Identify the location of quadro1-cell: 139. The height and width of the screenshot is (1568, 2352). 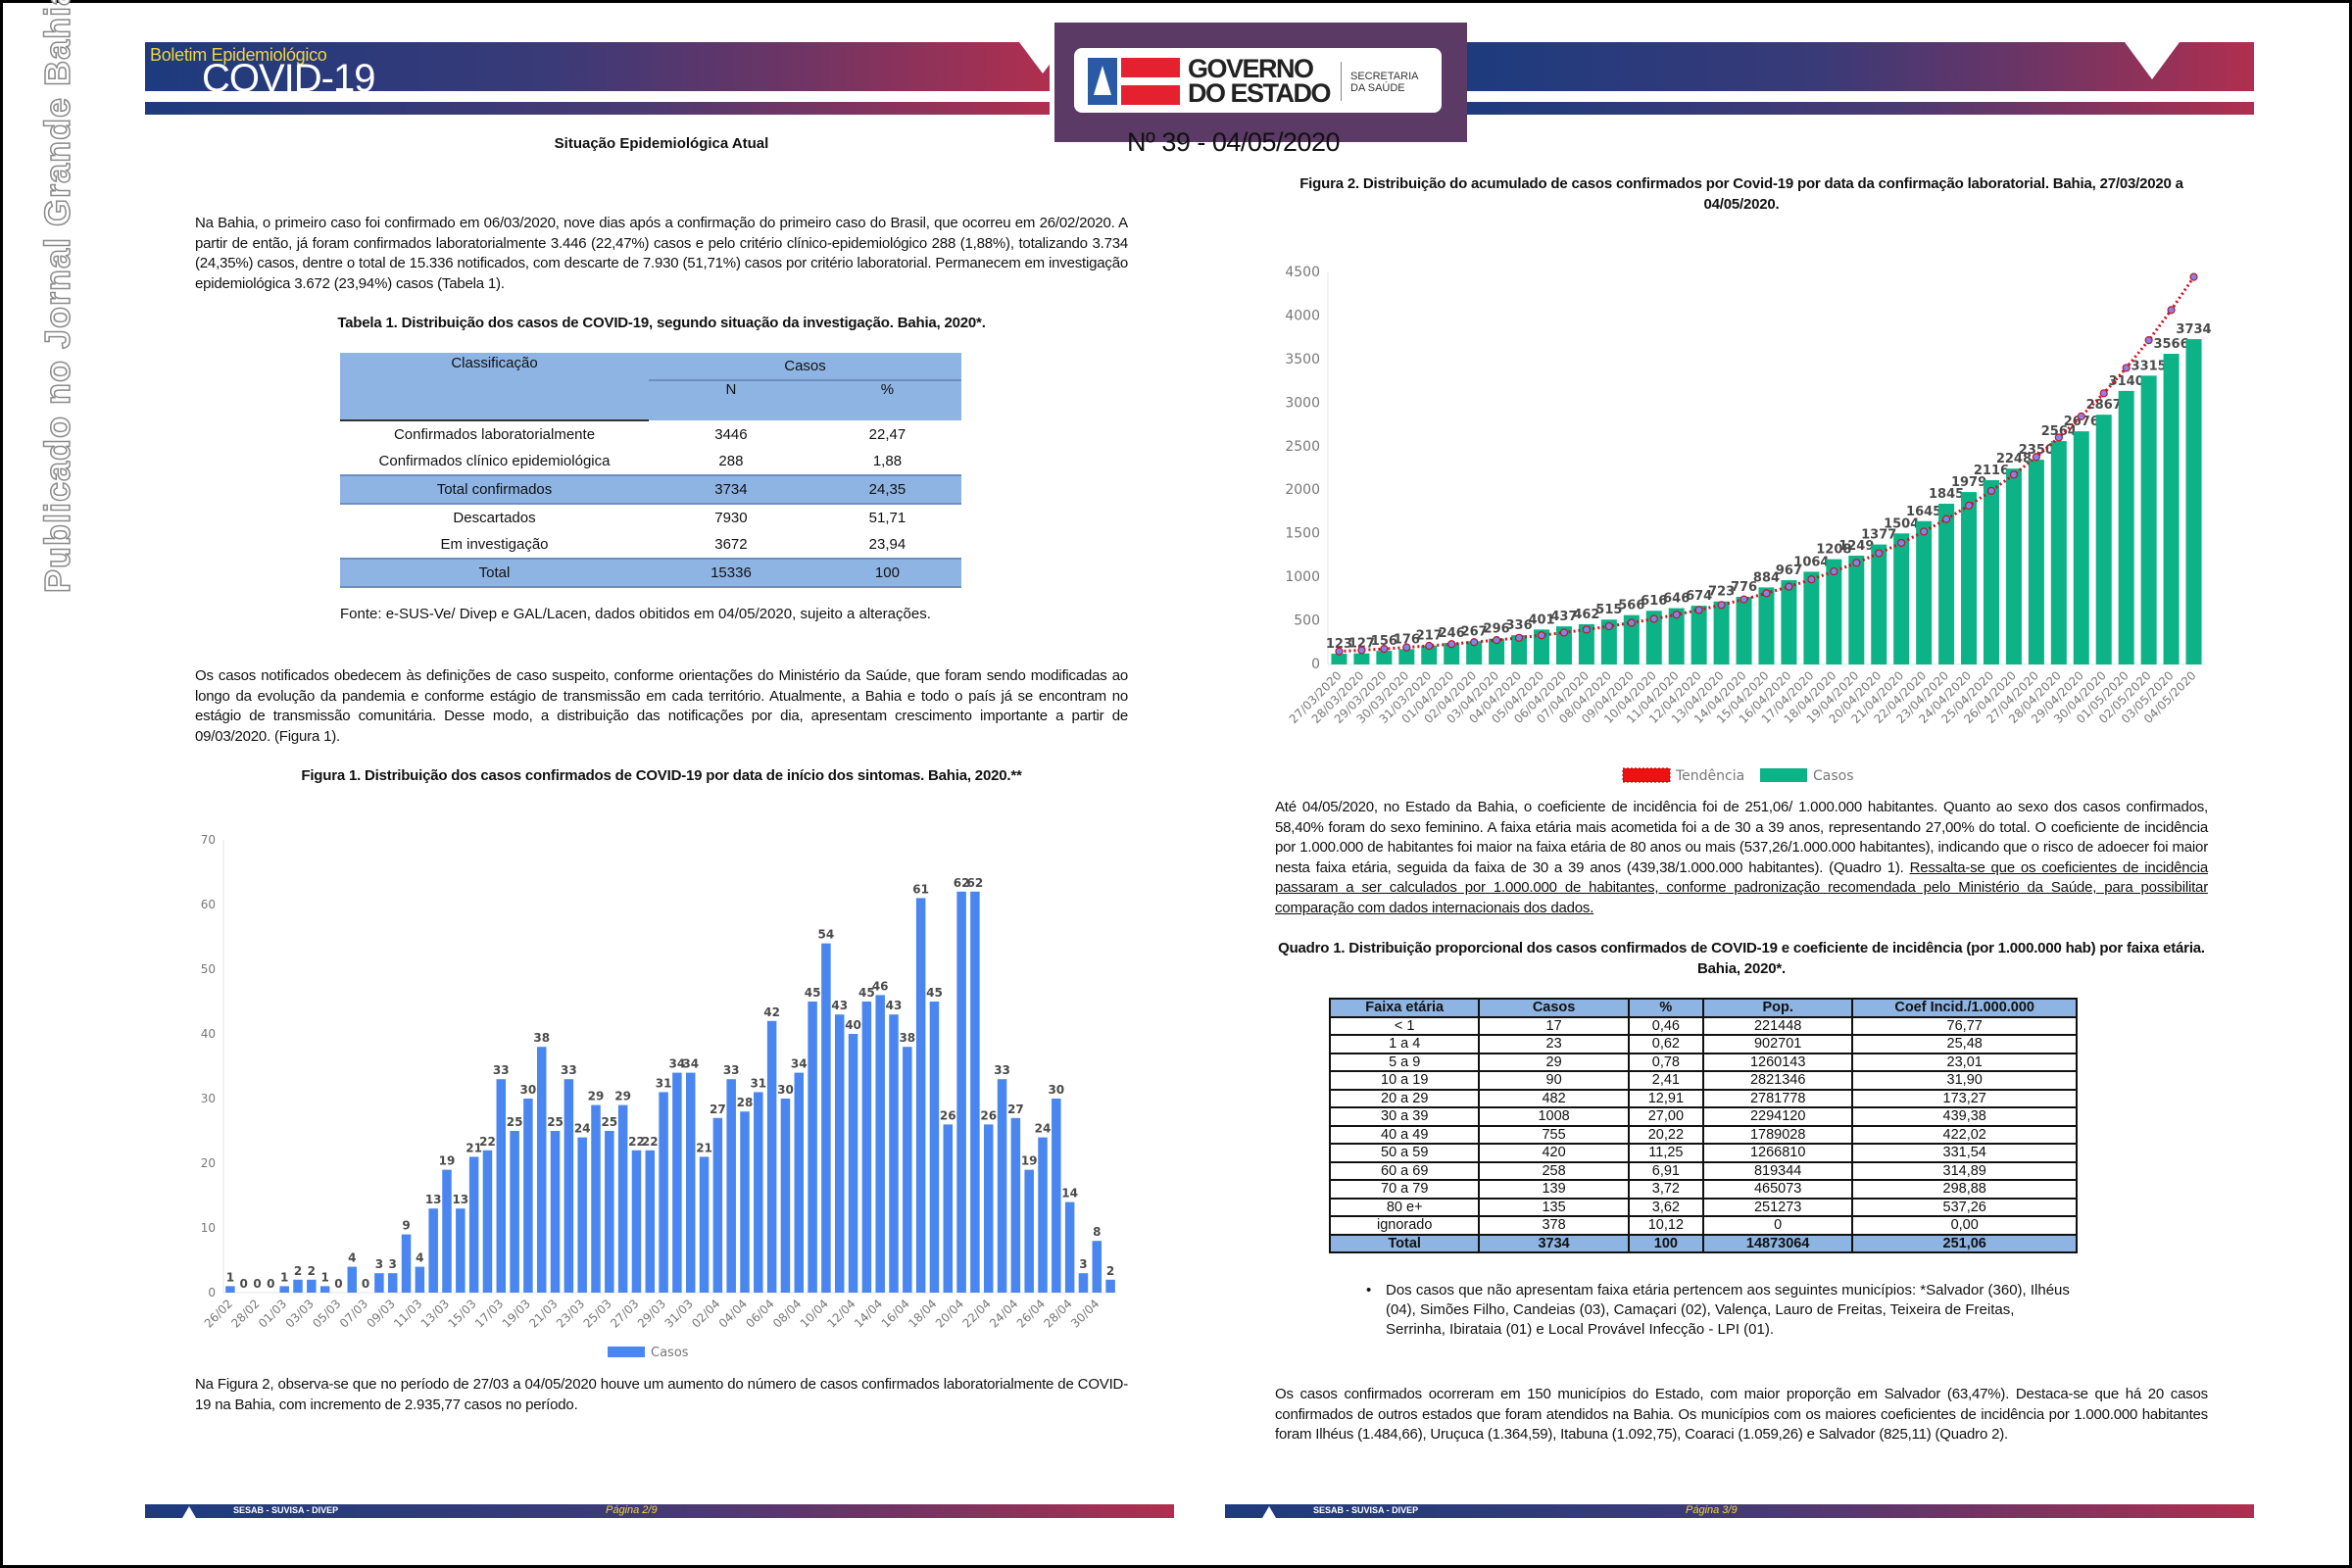
(1554, 1189).